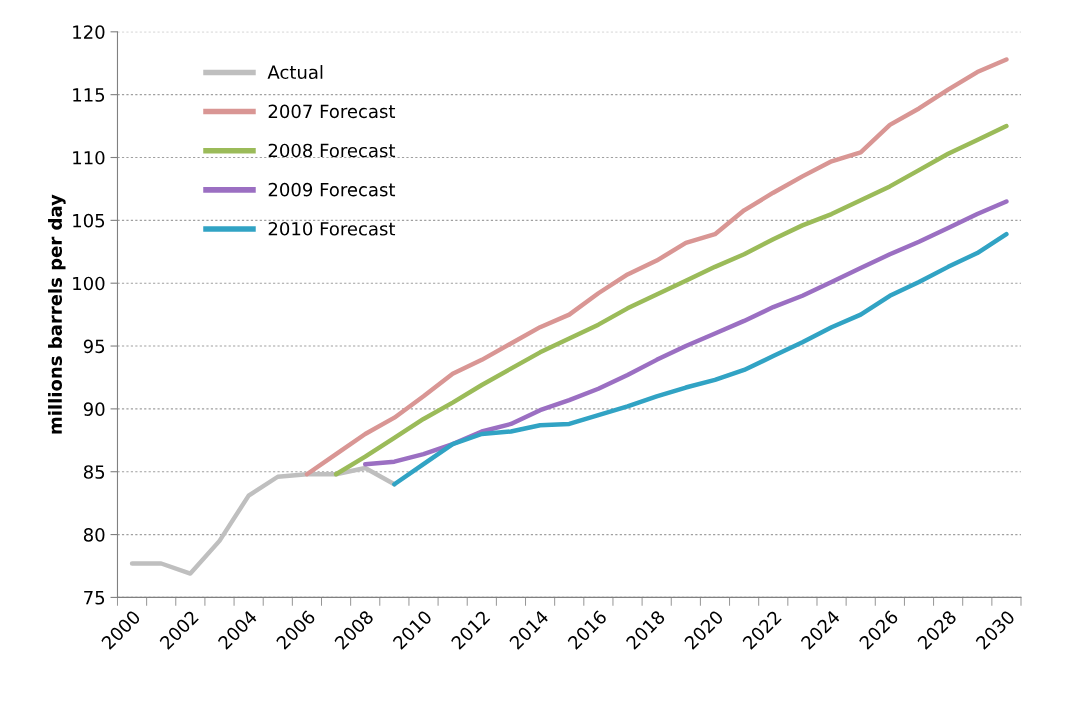 This screenshot has width=1068, height=707. Describe the element at coordinates (89, 32) in the screenshot. I see `y-tick-label: 120` at that location.